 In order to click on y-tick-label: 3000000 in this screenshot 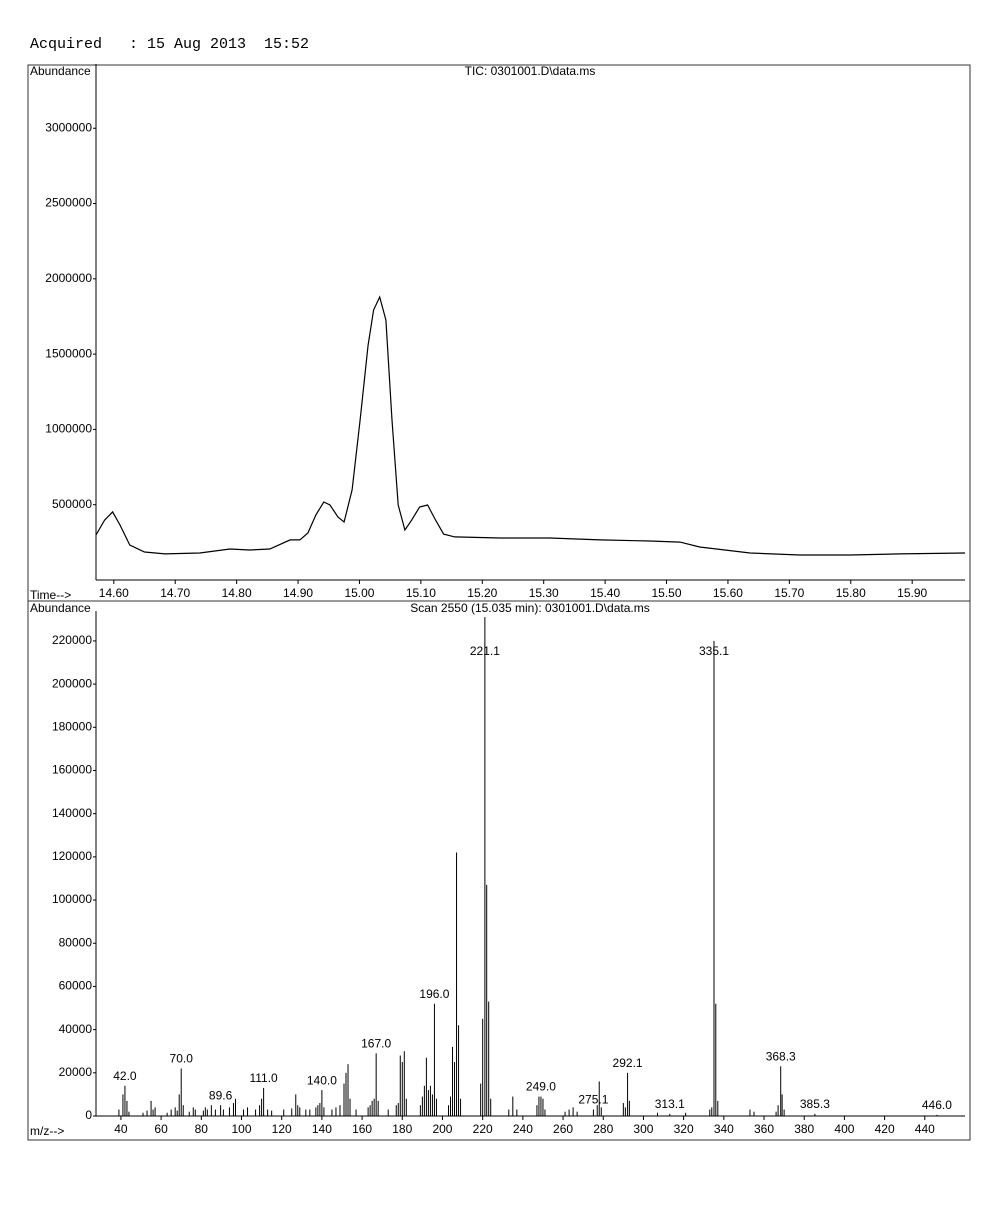, I will do `click(68, 127)`.